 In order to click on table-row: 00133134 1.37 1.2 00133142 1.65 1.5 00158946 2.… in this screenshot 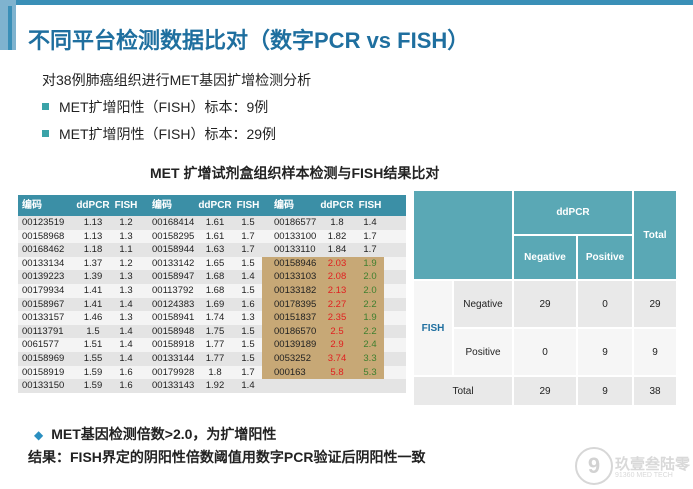, I will do `click(212, 263)`.